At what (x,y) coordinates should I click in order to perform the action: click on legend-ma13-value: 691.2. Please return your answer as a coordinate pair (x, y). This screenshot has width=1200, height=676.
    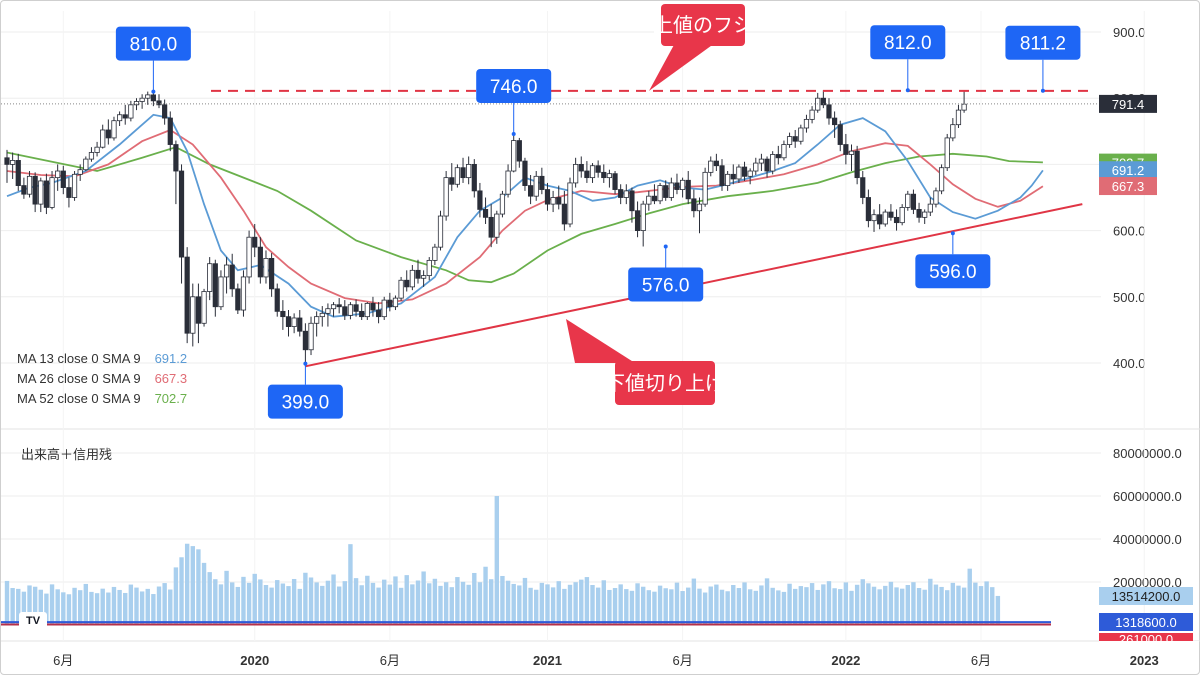
    Looking at the image, I should click on (171, 358).